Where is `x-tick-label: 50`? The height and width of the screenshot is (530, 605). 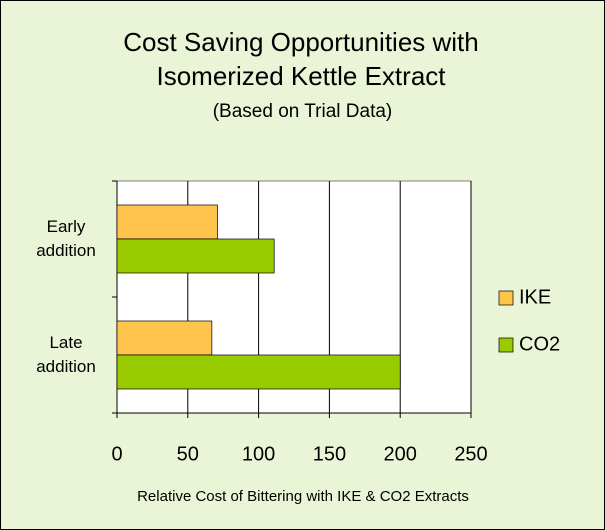
x-tick-label: 50 is located at coordinates (188, 454).